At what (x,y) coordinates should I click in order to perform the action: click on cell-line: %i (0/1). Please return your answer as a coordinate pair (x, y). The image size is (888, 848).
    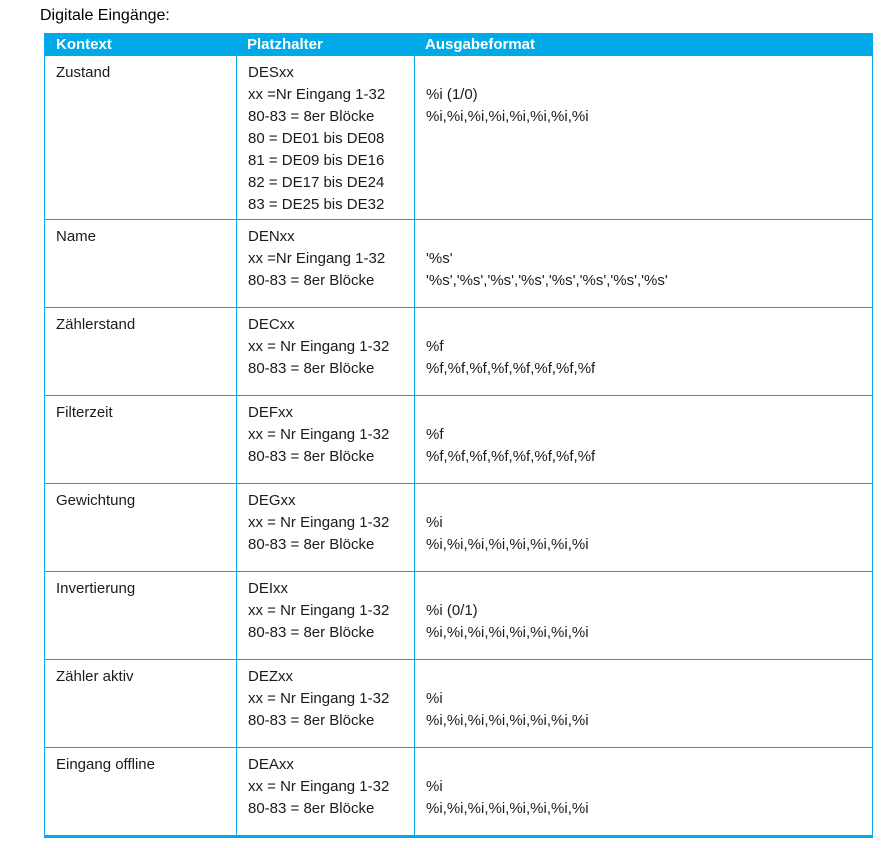
    Looking at the image, I should click on (452, 610).